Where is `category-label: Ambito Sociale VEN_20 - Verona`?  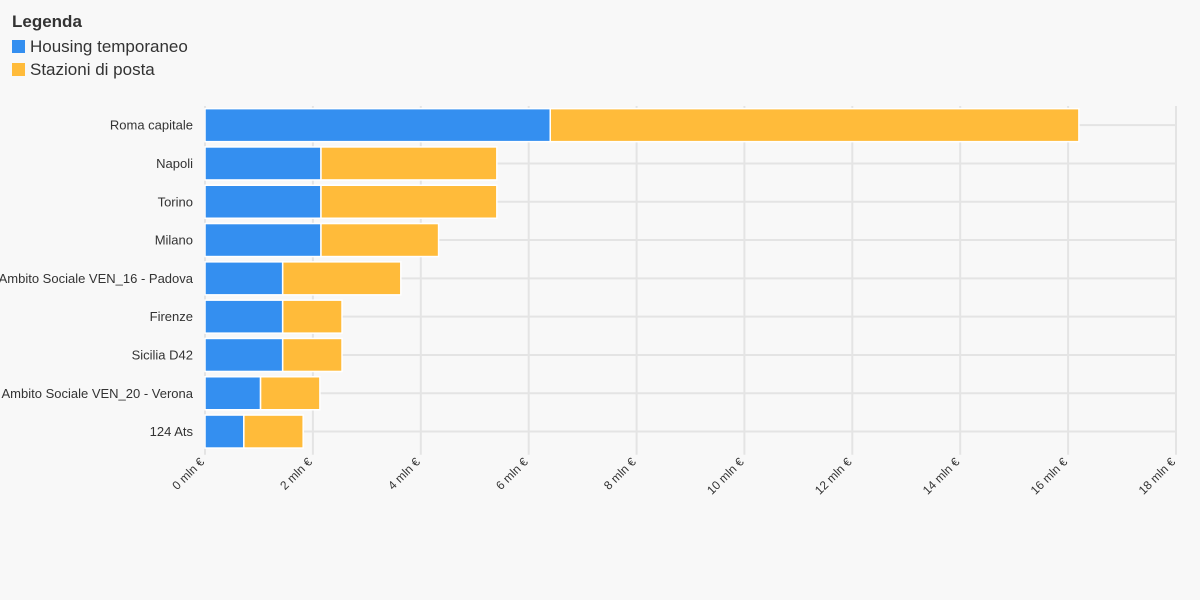 category-label: Ambito Sociale VEN_20 - Verona is located at coordinates (98, 393).